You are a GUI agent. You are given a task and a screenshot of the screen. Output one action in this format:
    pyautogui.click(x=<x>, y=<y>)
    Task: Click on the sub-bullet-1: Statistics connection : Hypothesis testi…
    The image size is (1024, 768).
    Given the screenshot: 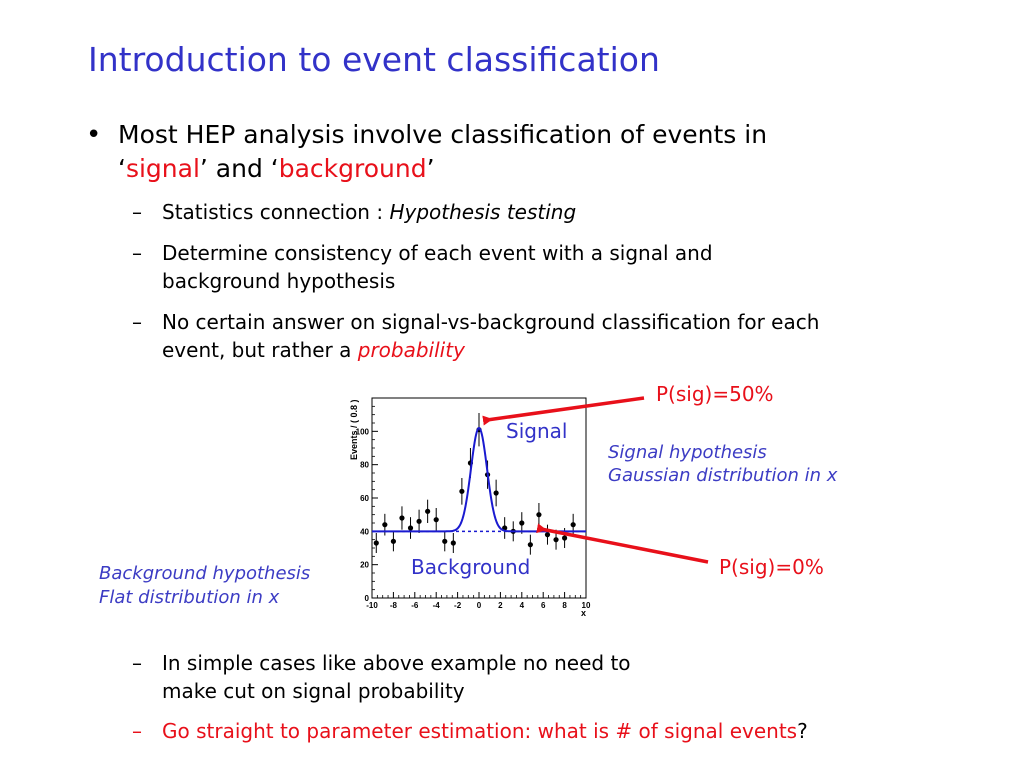 What is the action you would take?
    pyautogui.click(x=369, y=212)
    